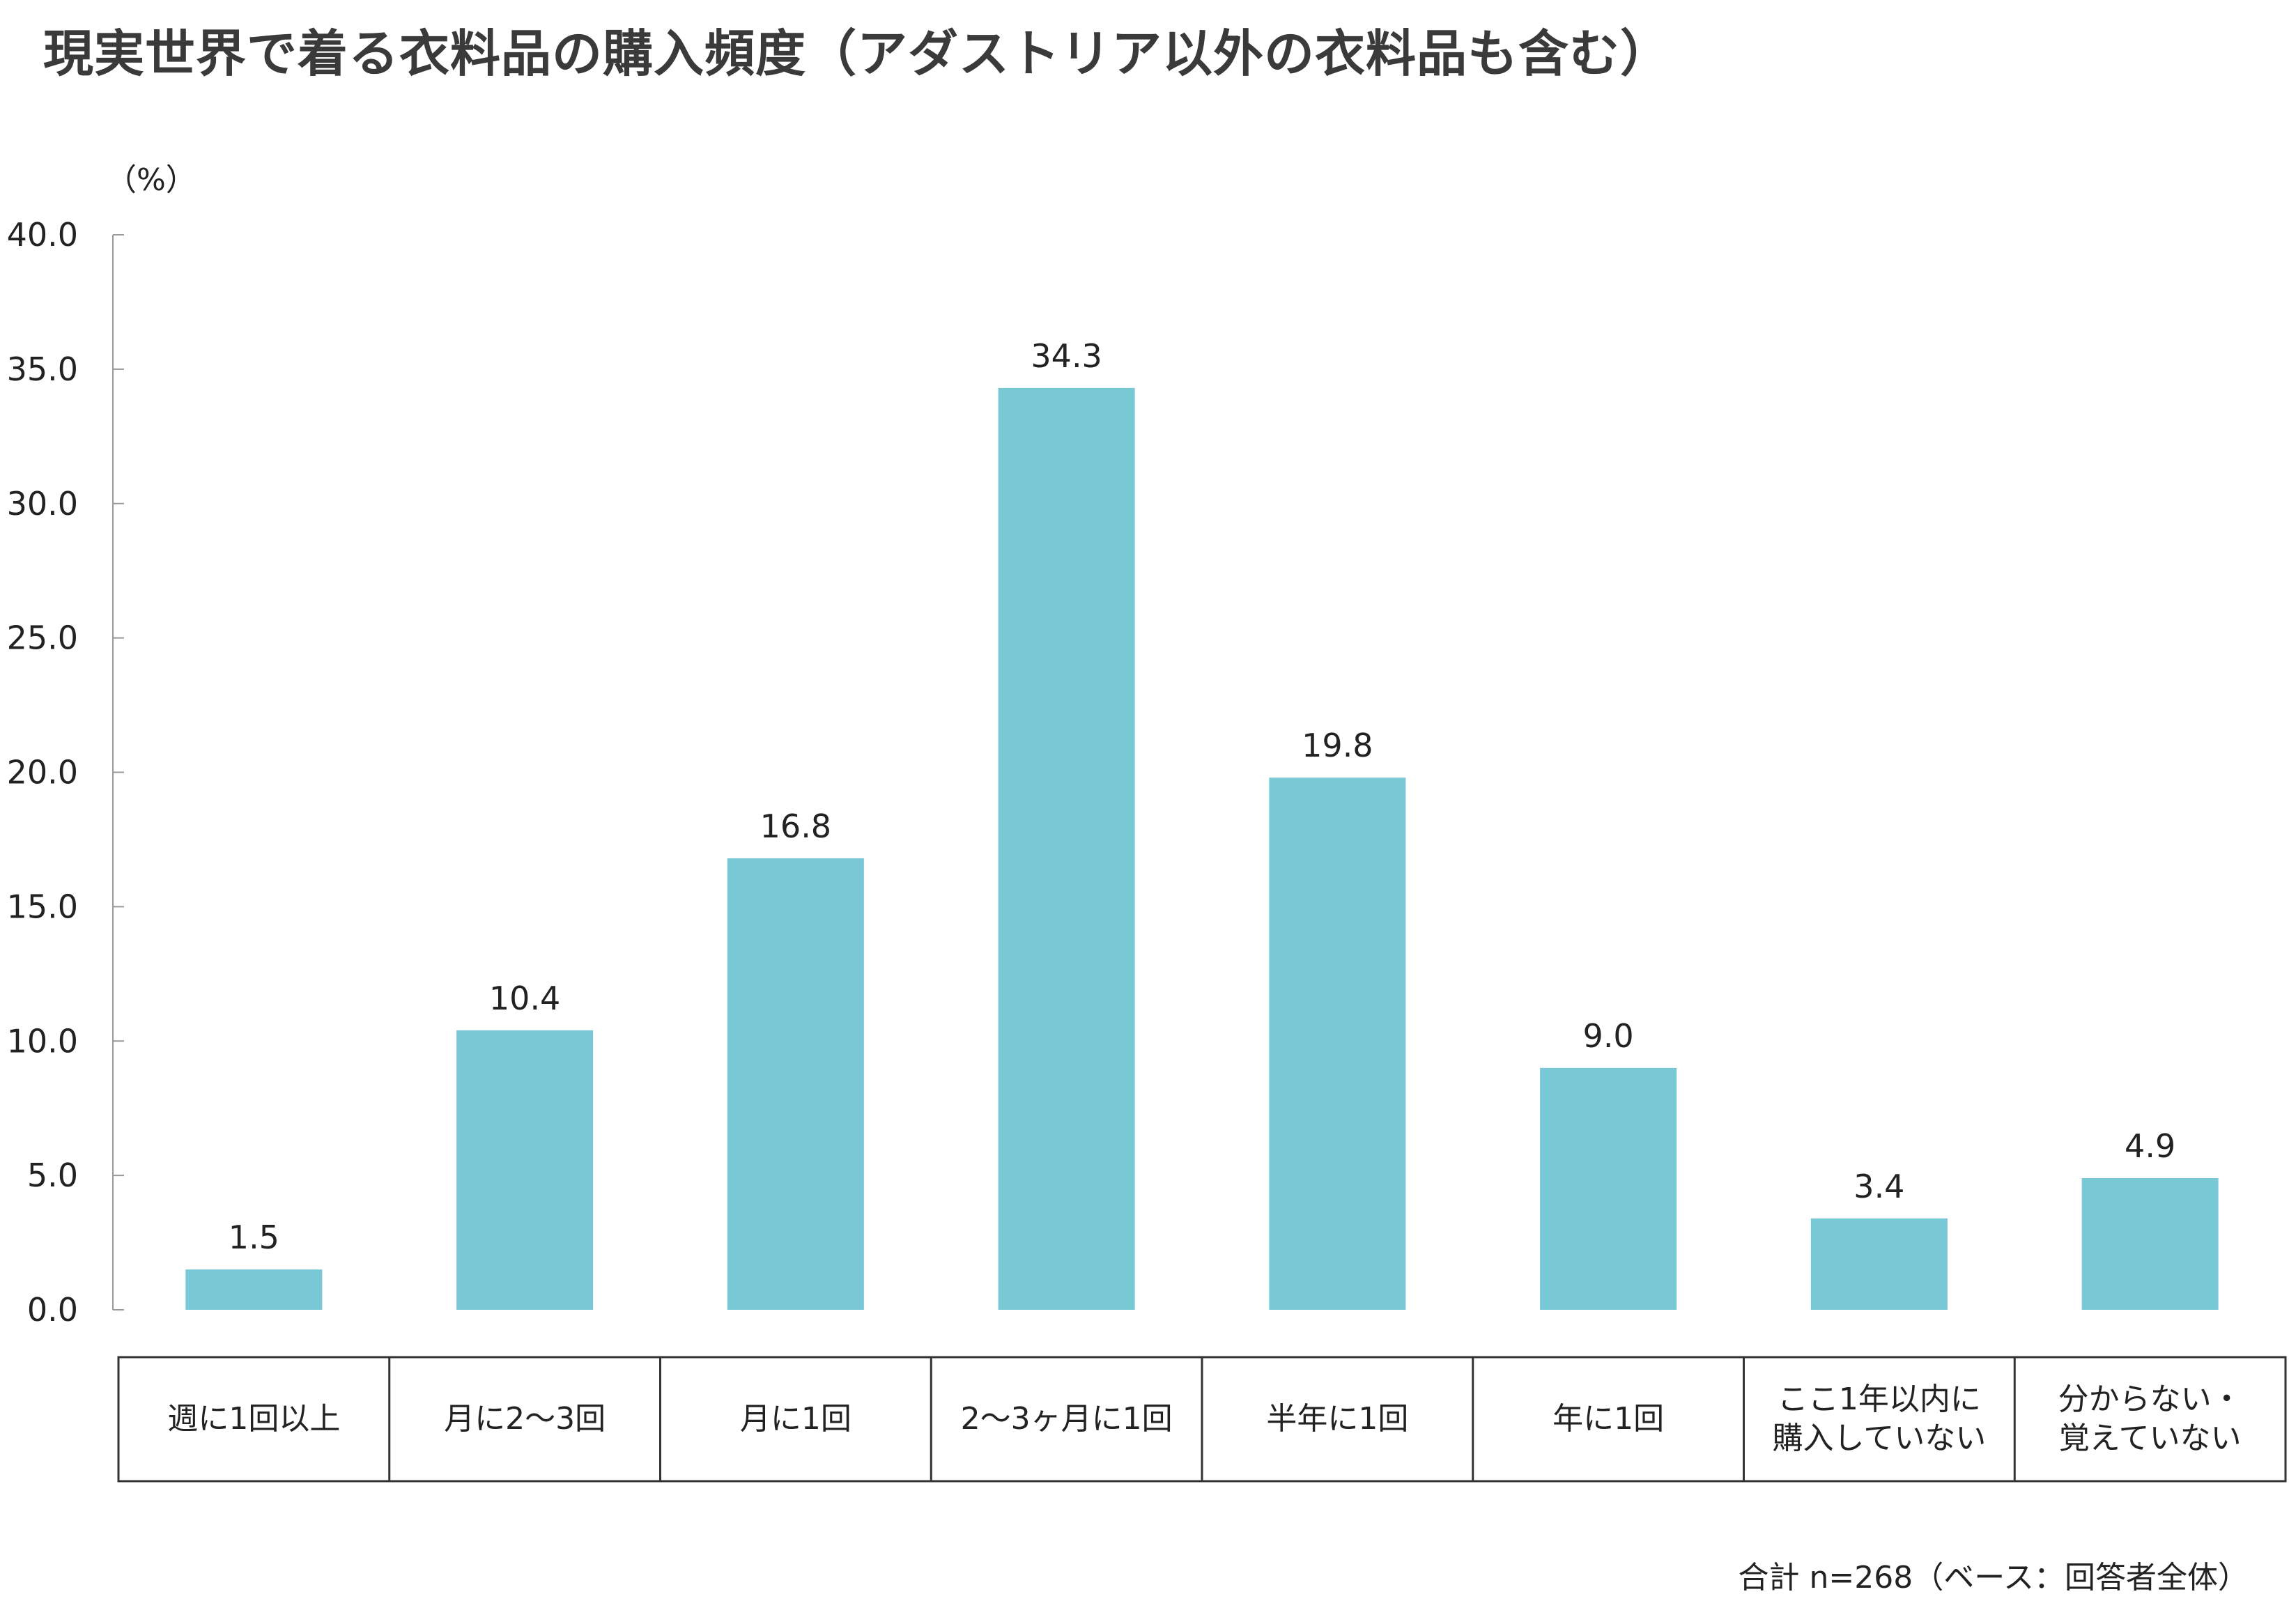 The width and height of the screenshot is (2289, 1624). Describe the element at coordinates (42, 369) in the screenshot. I see `y-tick-label: 35.0` at that location.